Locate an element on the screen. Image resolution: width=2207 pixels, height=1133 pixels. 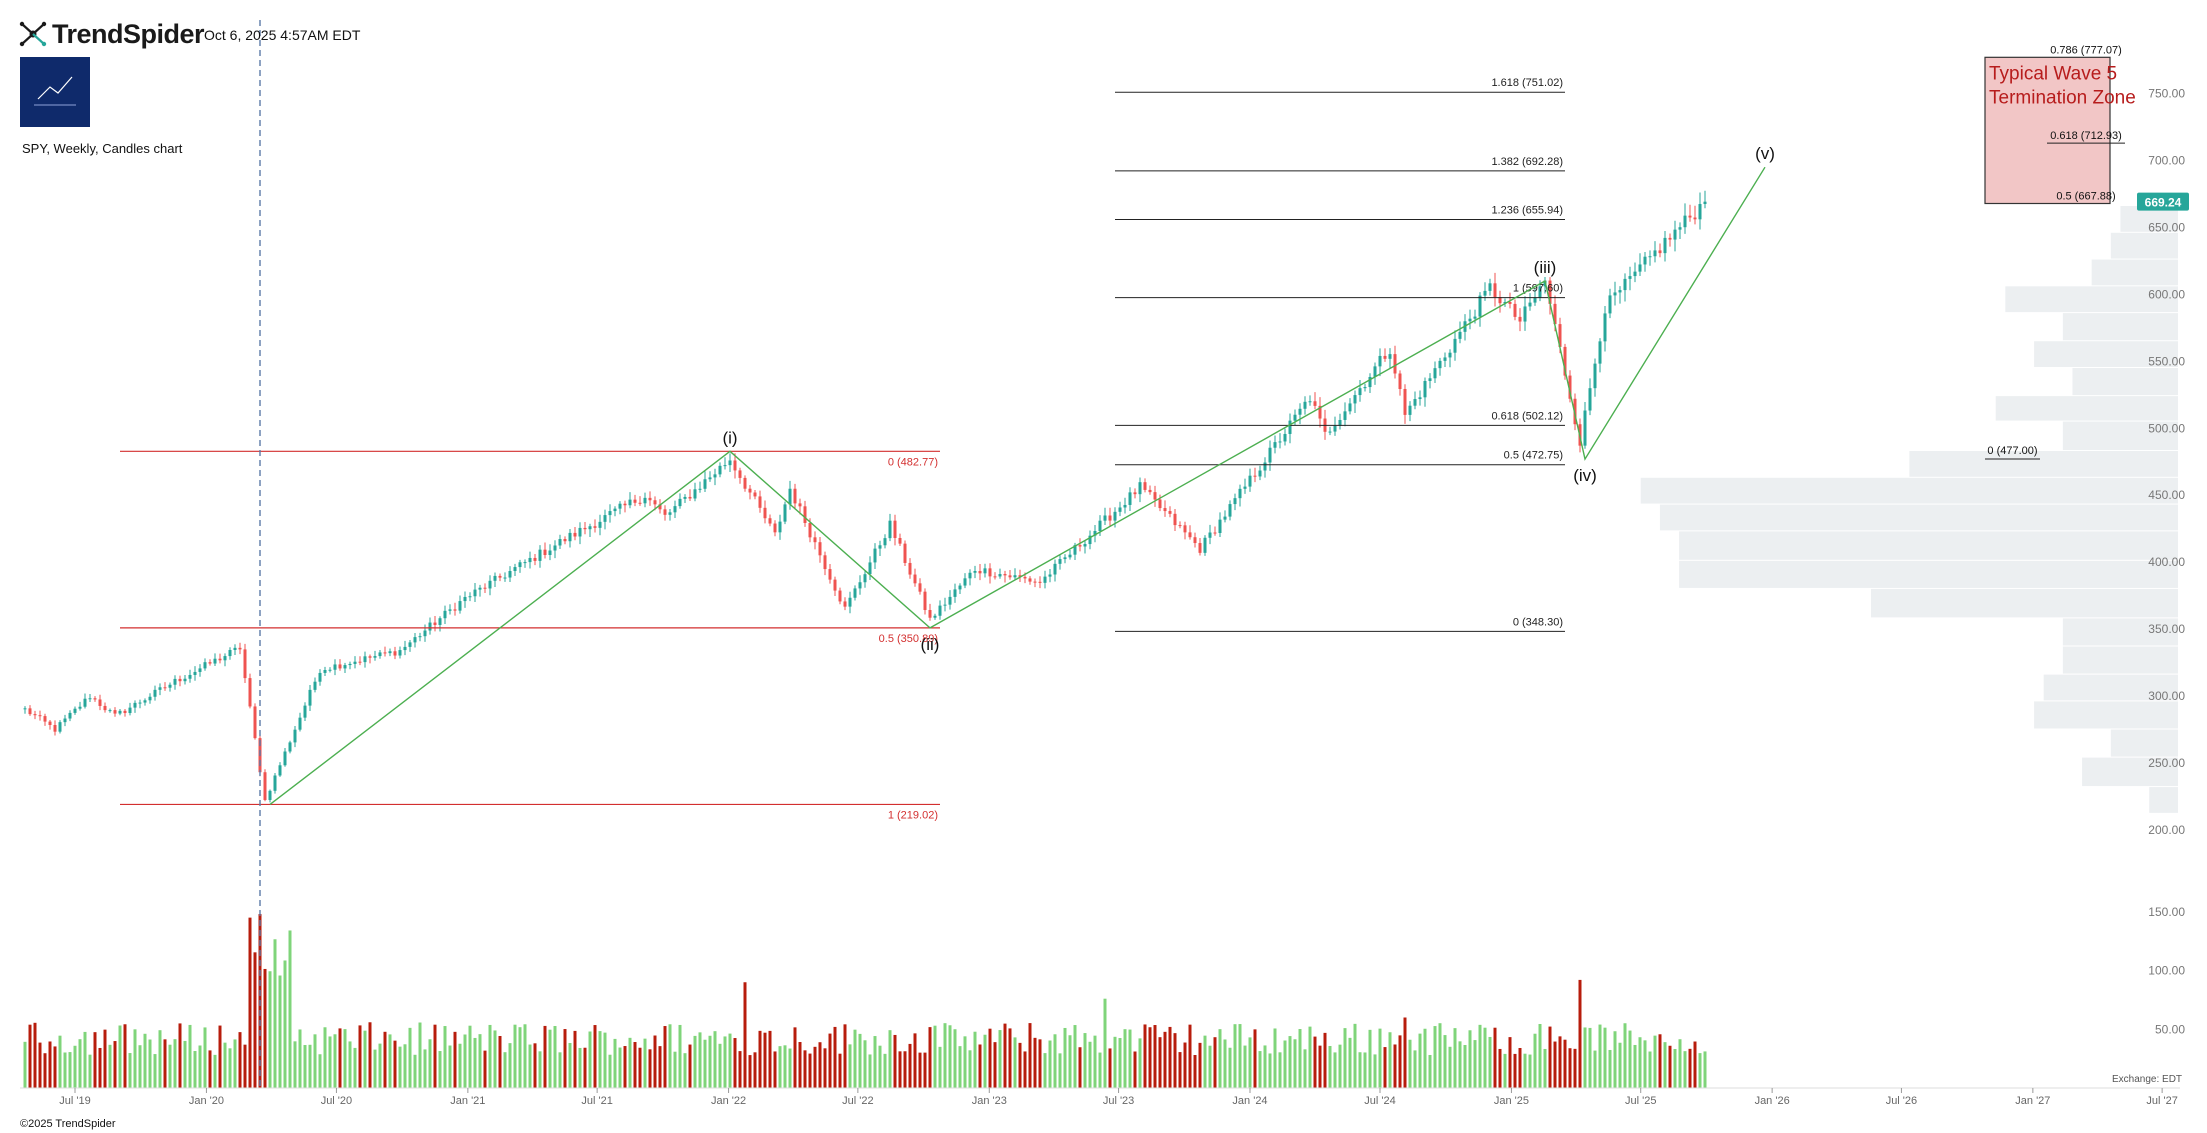
wave-label: (v) is located at coordinates (1765, 153).